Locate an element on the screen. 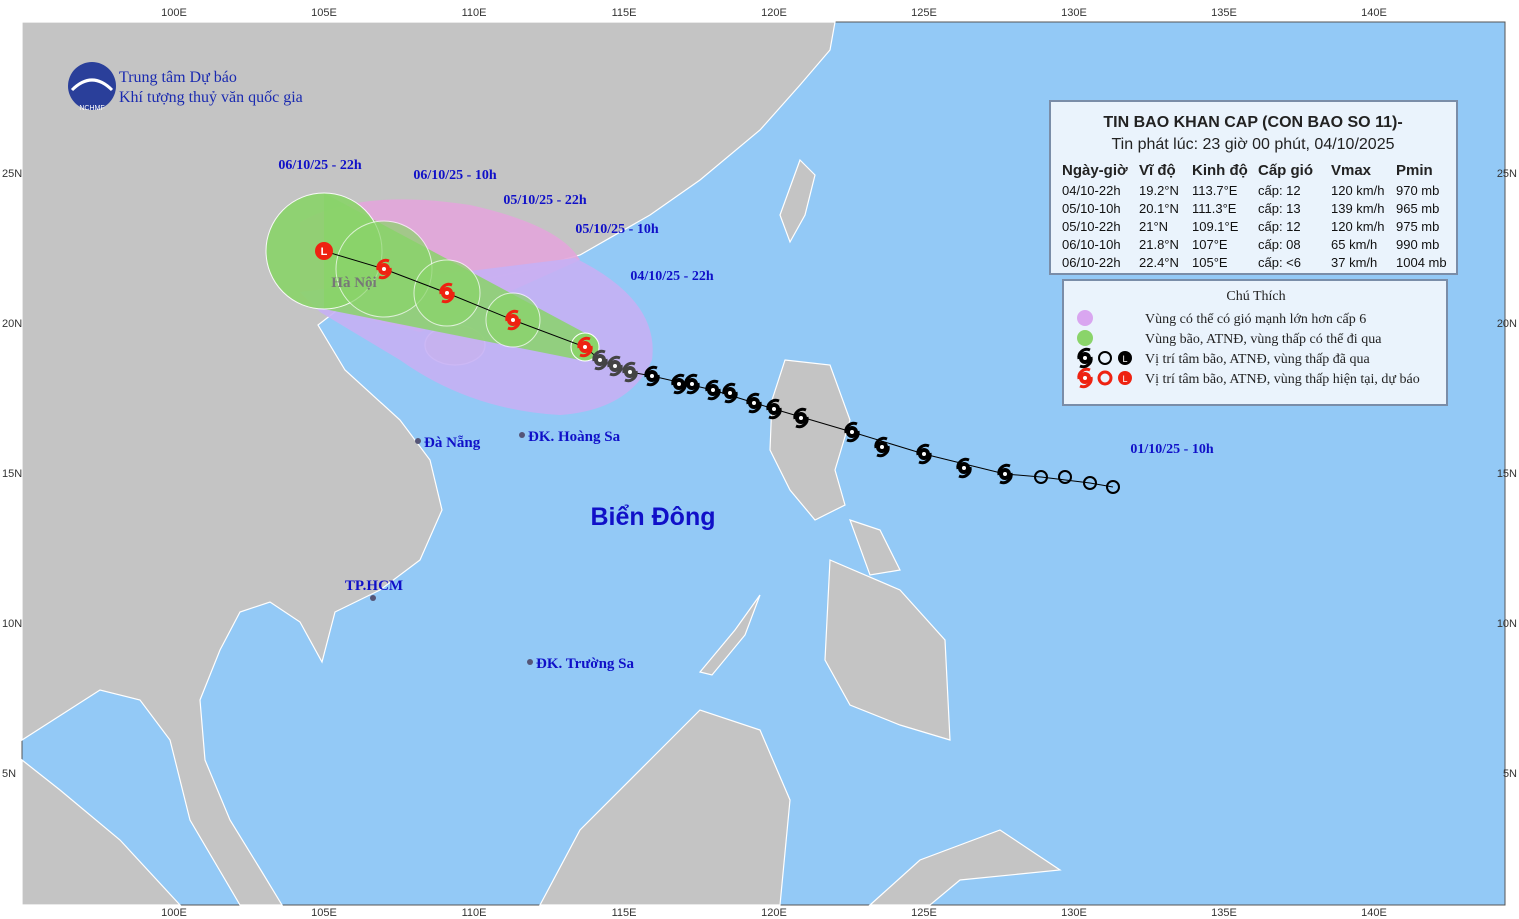  table-header: Vmax is located at coordinates (1351, 170).